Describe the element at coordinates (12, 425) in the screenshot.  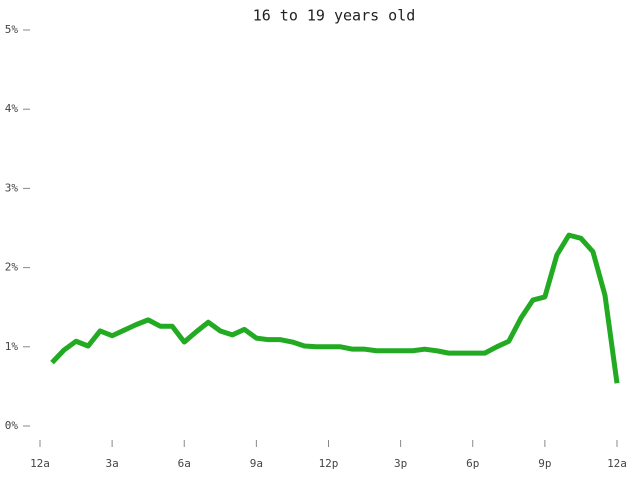
I see `y-tick-label: 0%` at that location.